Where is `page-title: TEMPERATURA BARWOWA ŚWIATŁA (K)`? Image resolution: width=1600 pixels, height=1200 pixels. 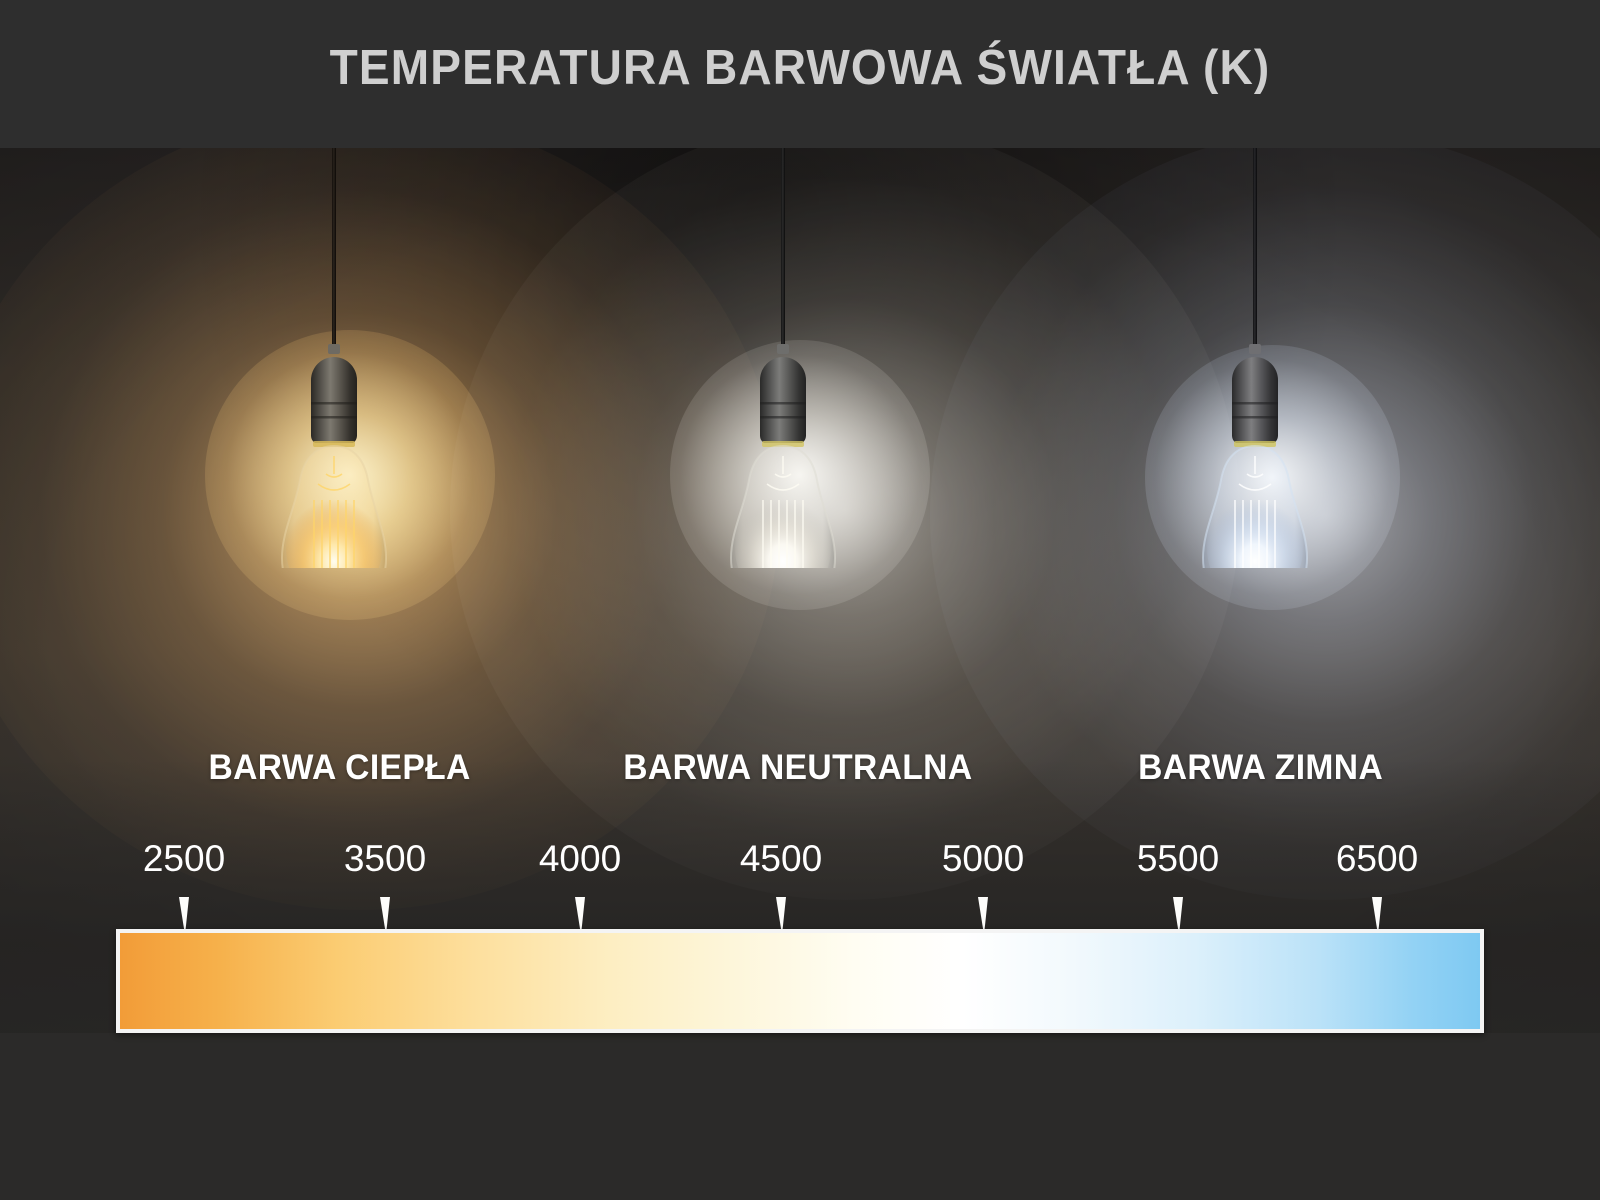 page-title: TEMPERATURA BARWOWA ŚWIATŁA (K) is located at coordinates (800, 68).